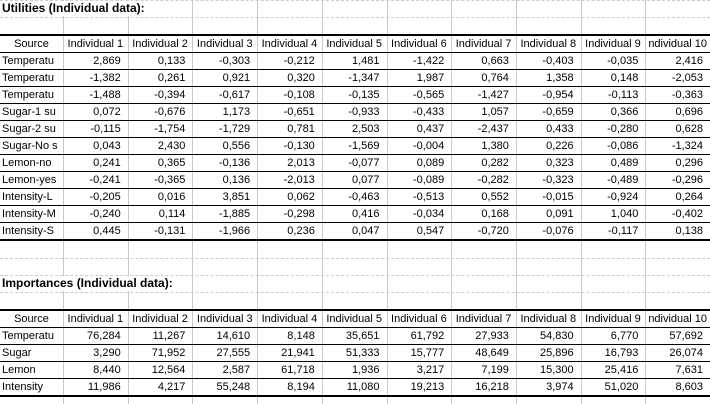 This screenshot has height=404, width=710. What do you see at coordinates (689, 163) in the screenshot?
I see `value-cell: 0,296` at bounding box center [689, 163].